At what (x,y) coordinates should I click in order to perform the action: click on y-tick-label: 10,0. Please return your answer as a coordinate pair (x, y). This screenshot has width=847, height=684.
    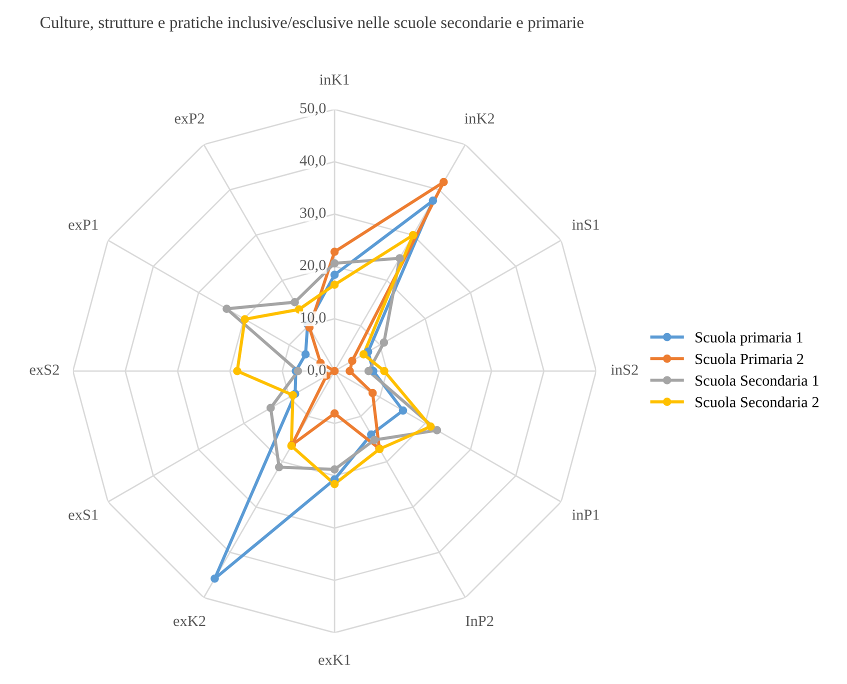
    Looking at the image, I should click on (313, 318).